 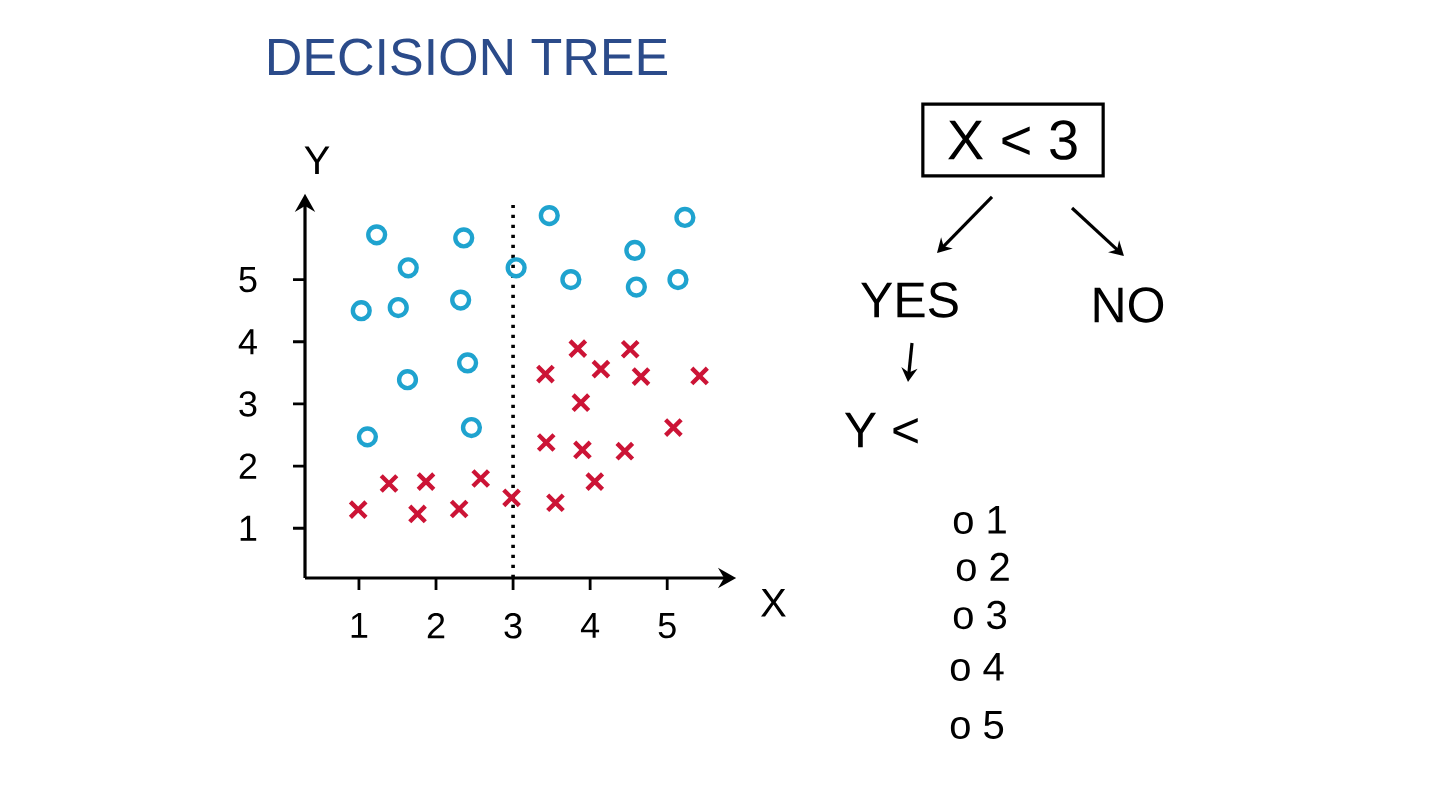 What do you see at coordinates (982, 567) in the screenshot?
I see `text: o 2` at bounding box center [982, 567].